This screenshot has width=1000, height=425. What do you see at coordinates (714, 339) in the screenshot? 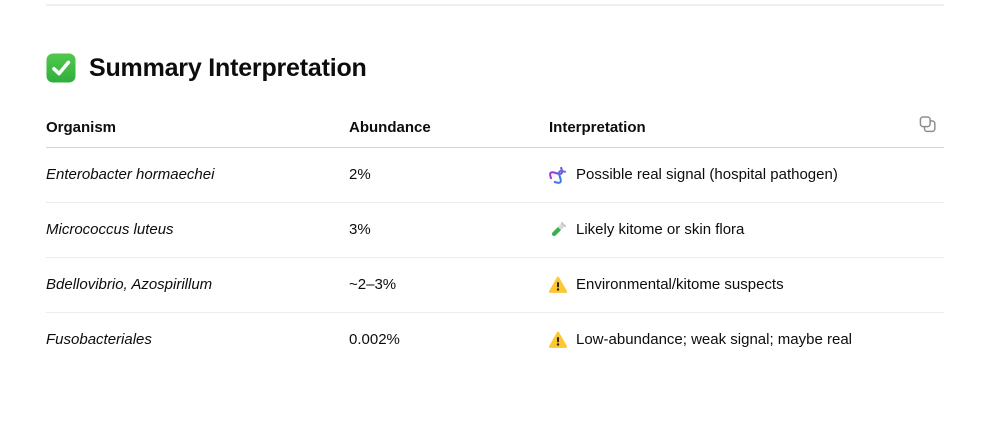
I see `interpretation-text: Low-abundance; weak signal; maybe real` at bounding box center [714, 339].